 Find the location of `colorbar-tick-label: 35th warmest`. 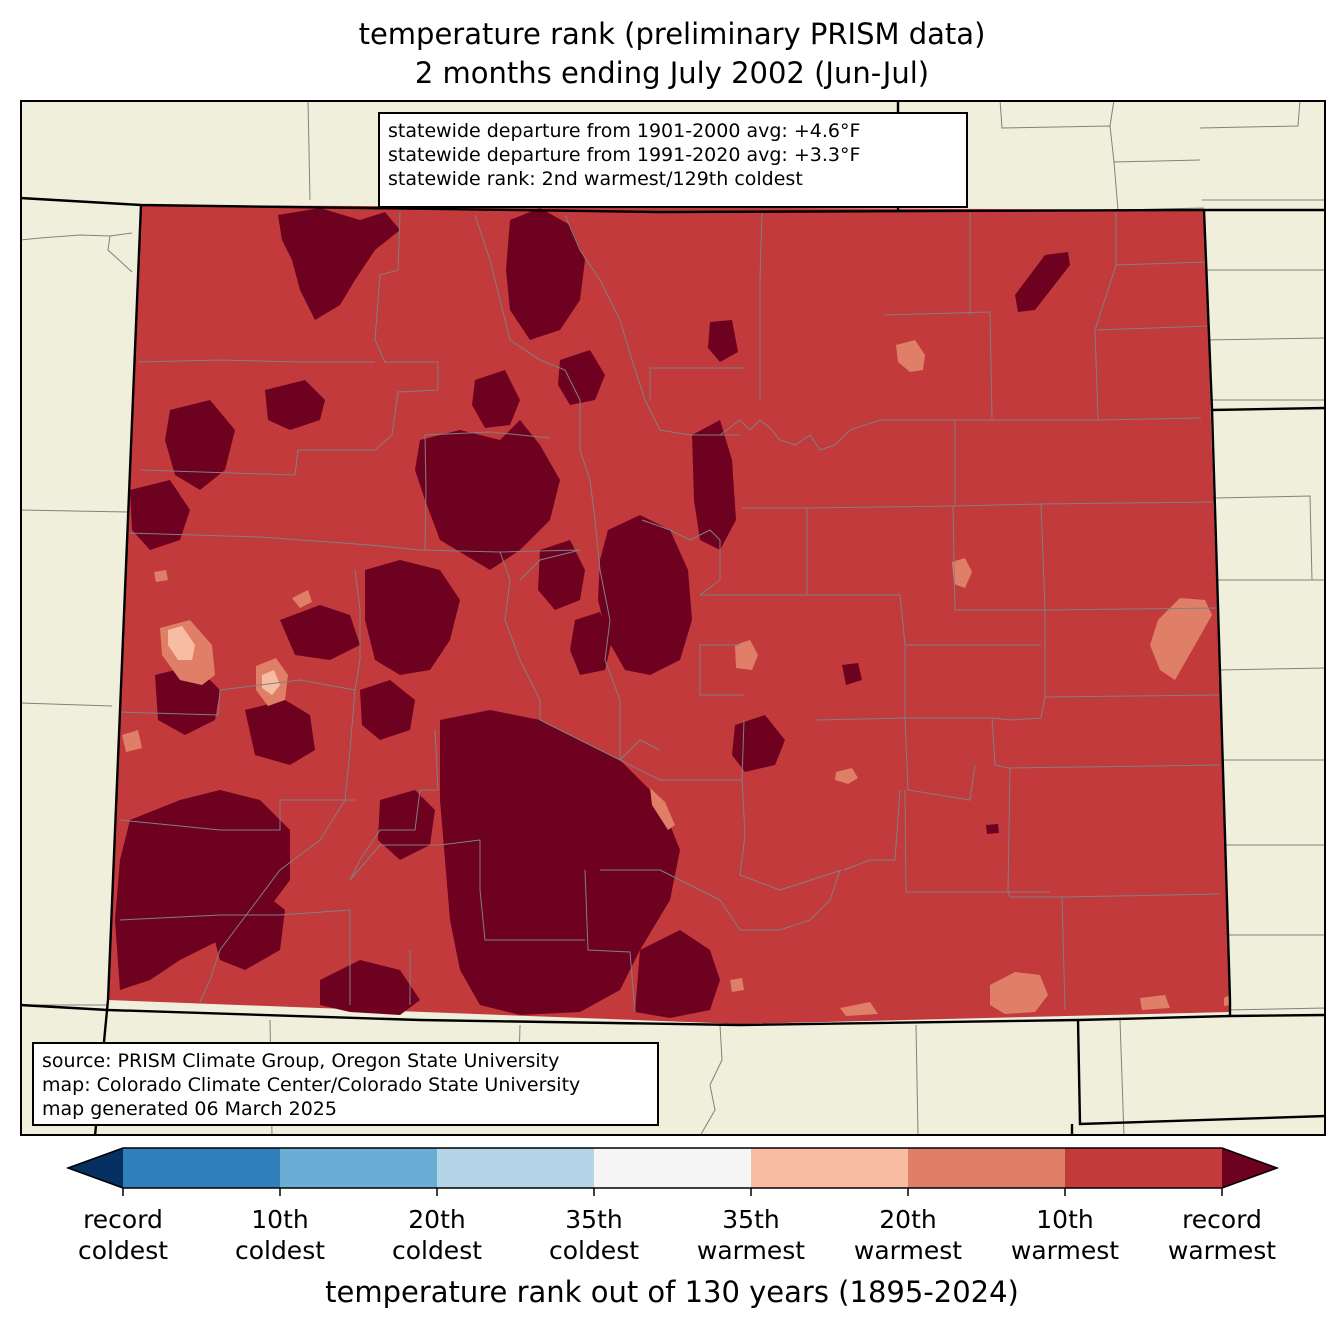

colorbar-tick-label: 35th warmest is located at coordinates (751, 1235).